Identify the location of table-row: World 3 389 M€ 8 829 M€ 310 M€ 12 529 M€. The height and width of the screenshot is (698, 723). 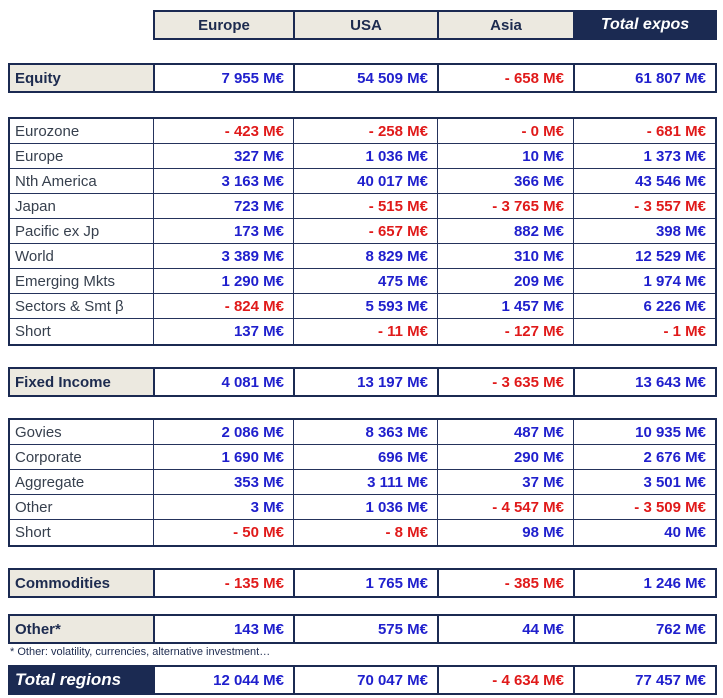
(362, 256).